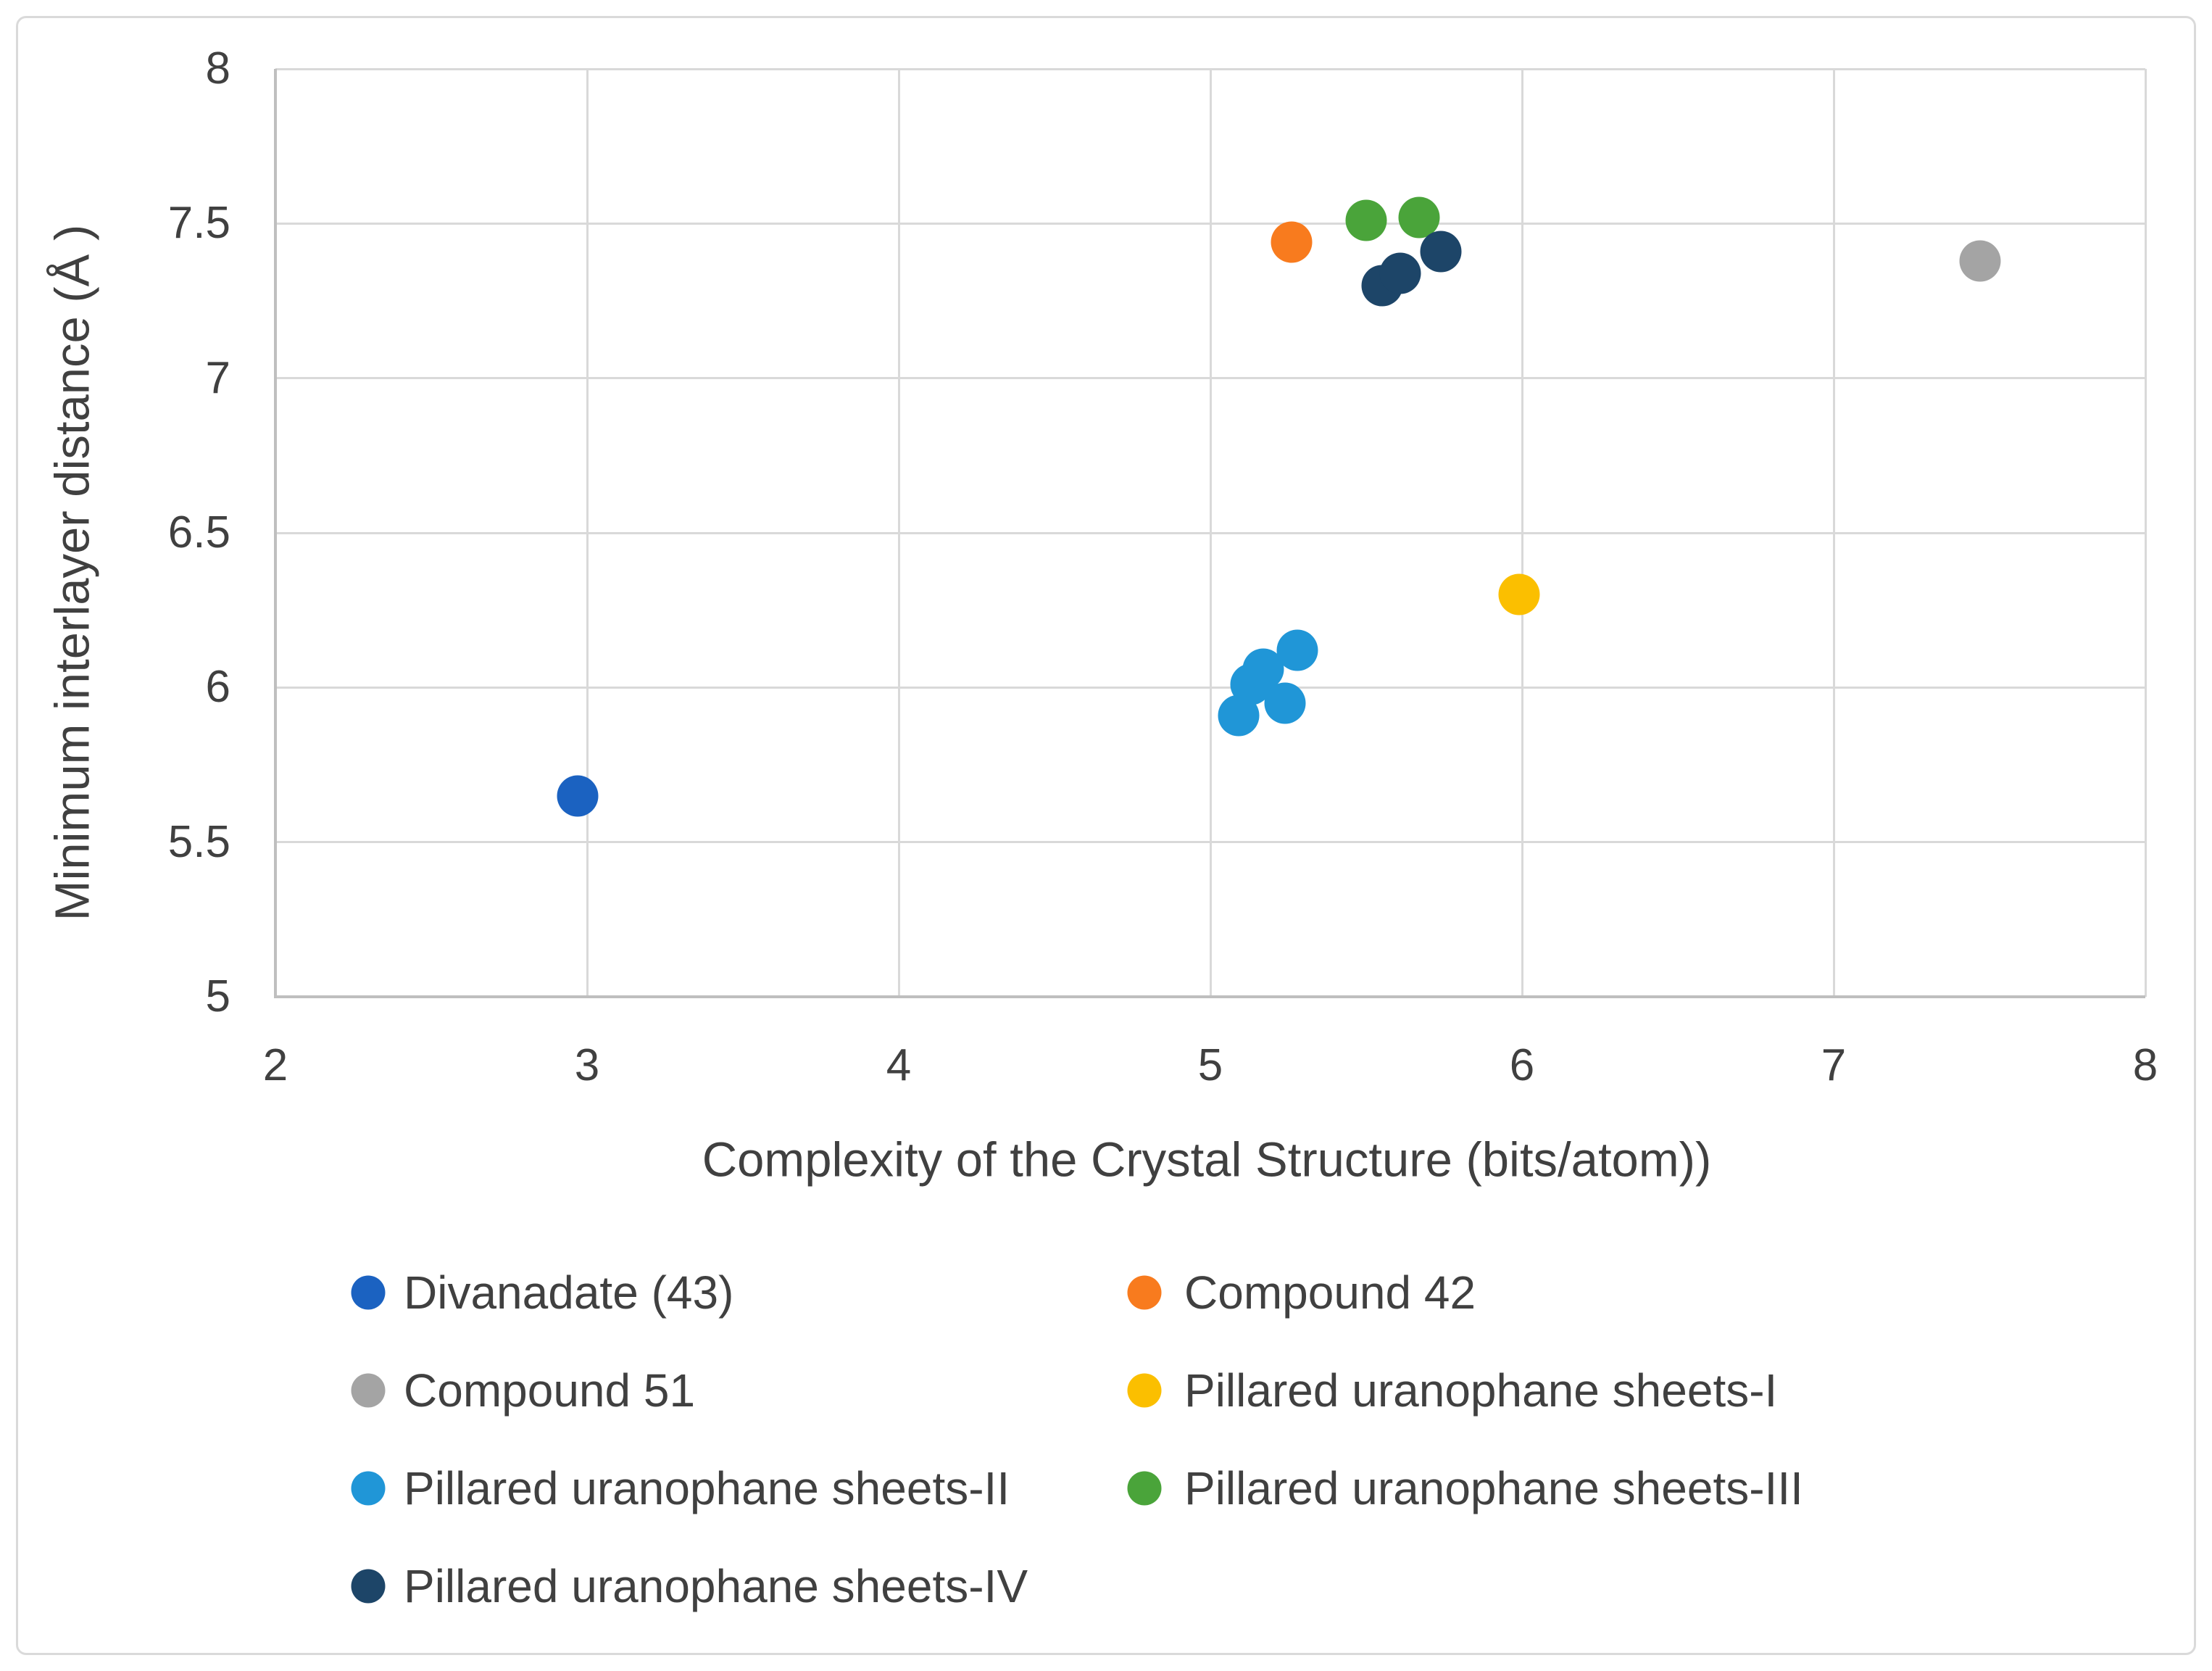  I want to click on legend-item-label: Pillared uranophane sheets-I, so click(1481, 1390).